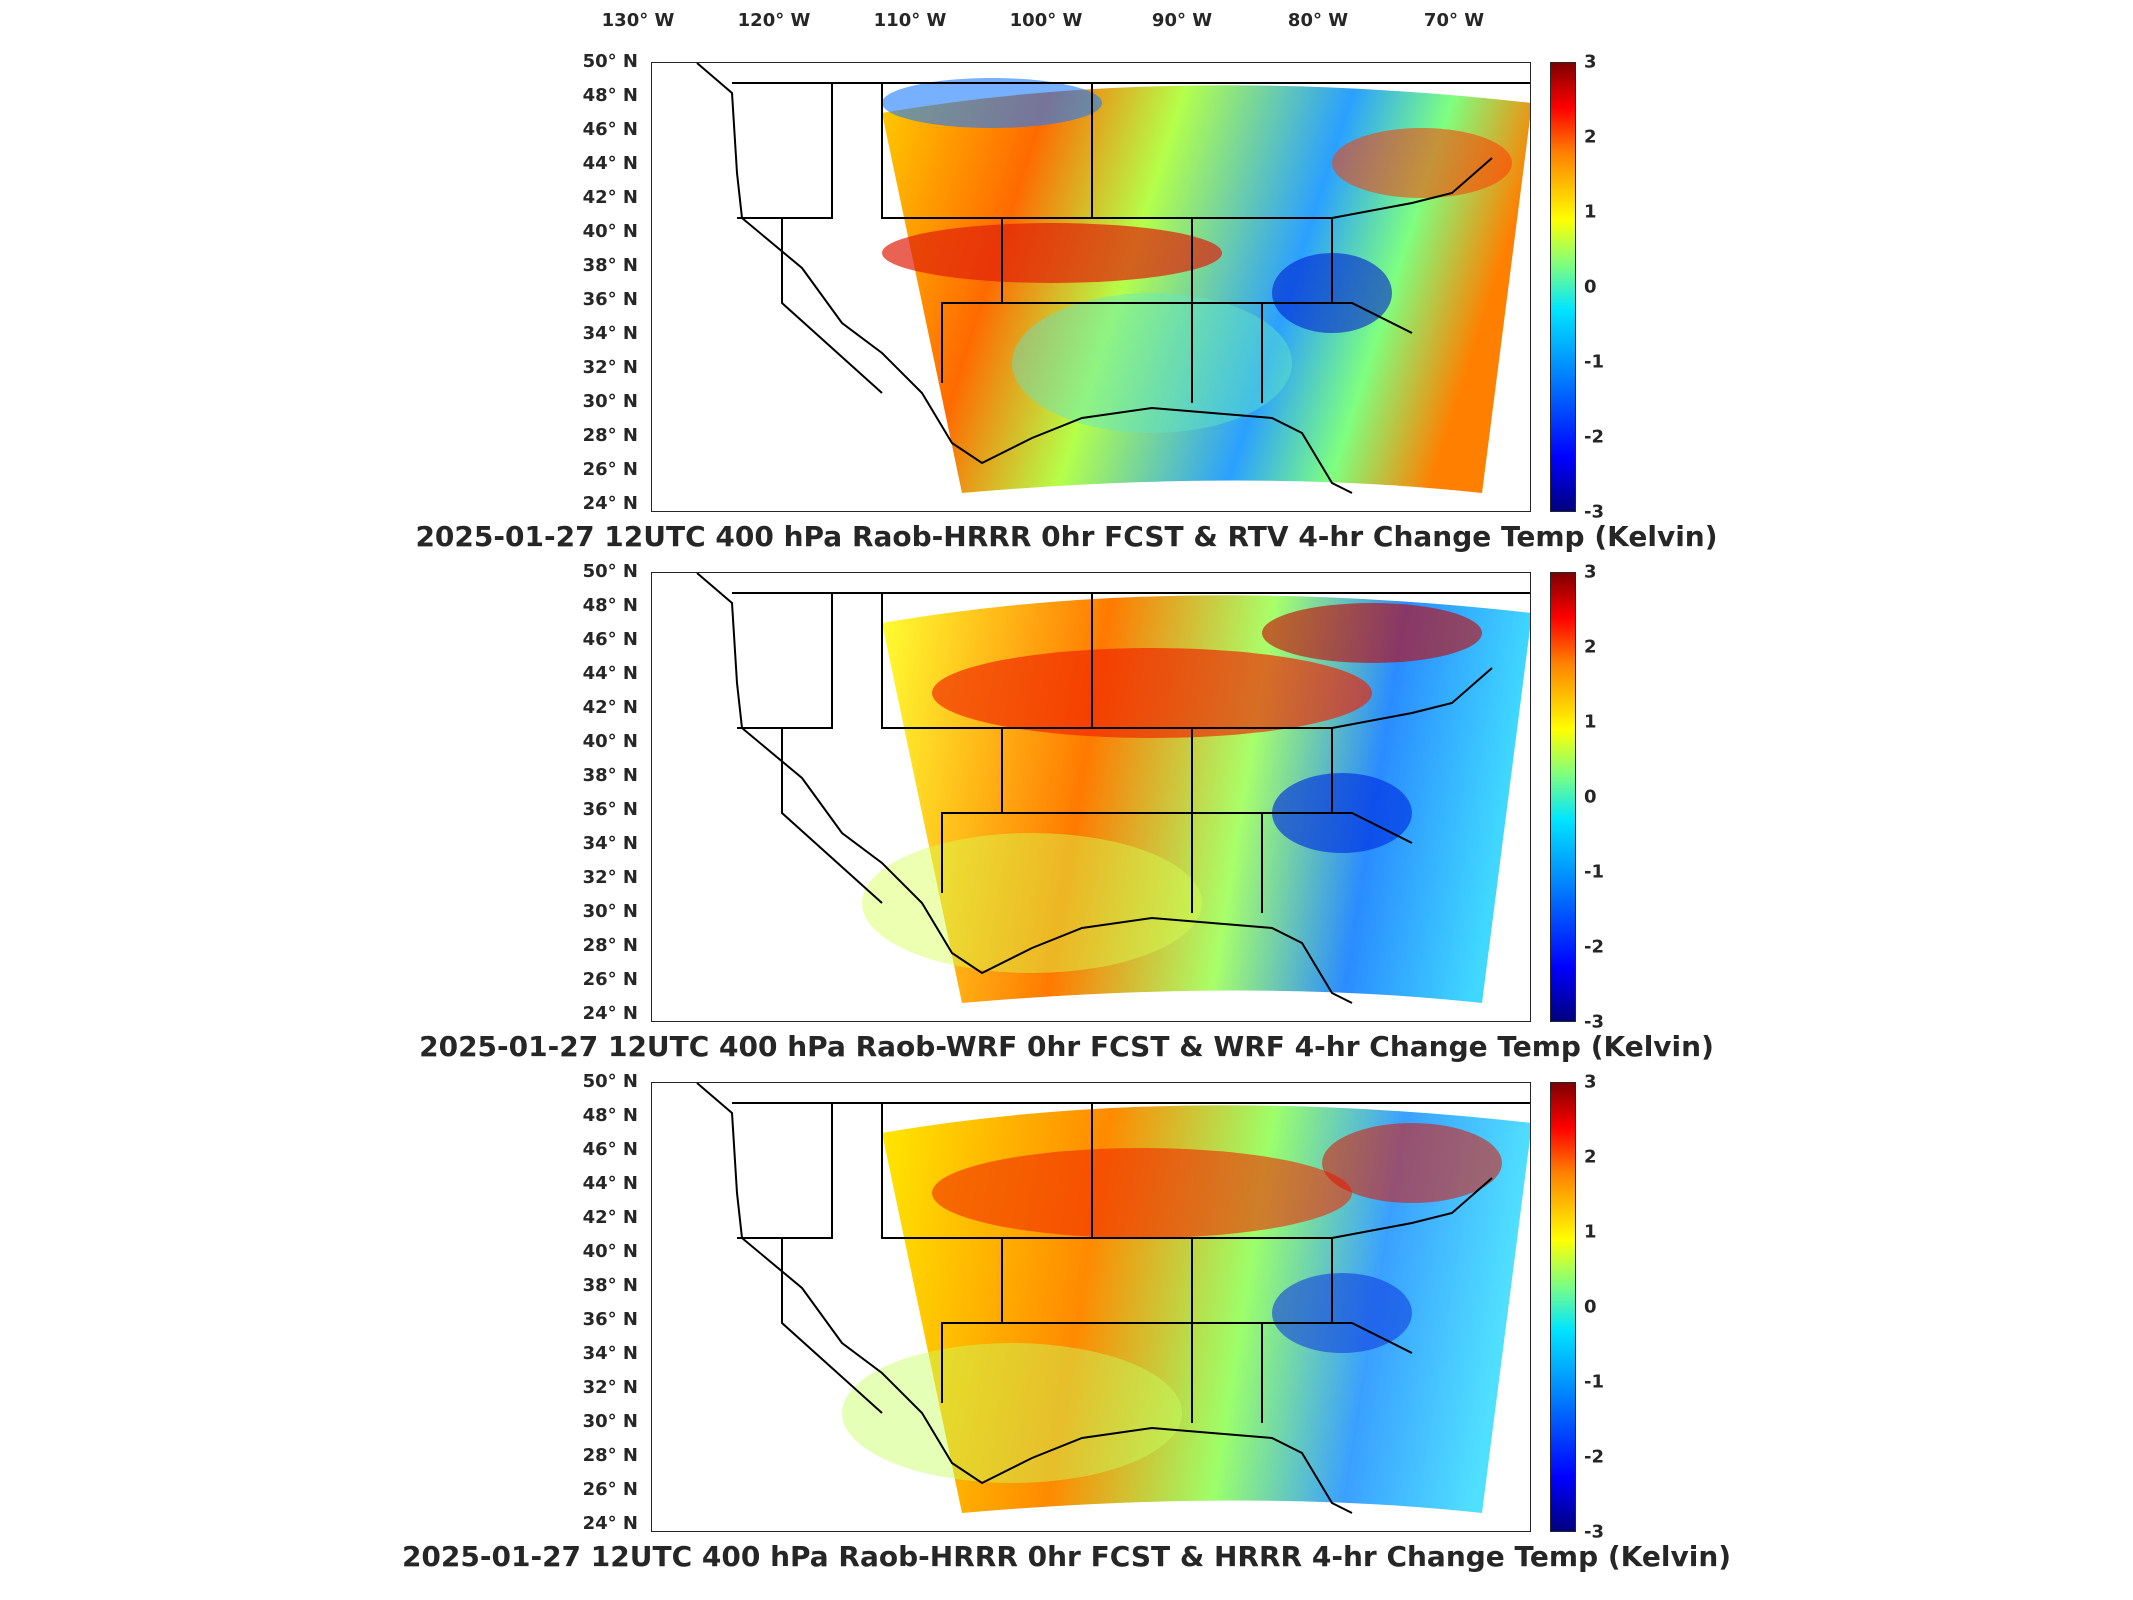 This screenshot has height=1600, width=2133. What do you see at coordinates (1318, 20) in the screenshot?
I see `lon-label: 80° W` at bounding box center [1318, 20].